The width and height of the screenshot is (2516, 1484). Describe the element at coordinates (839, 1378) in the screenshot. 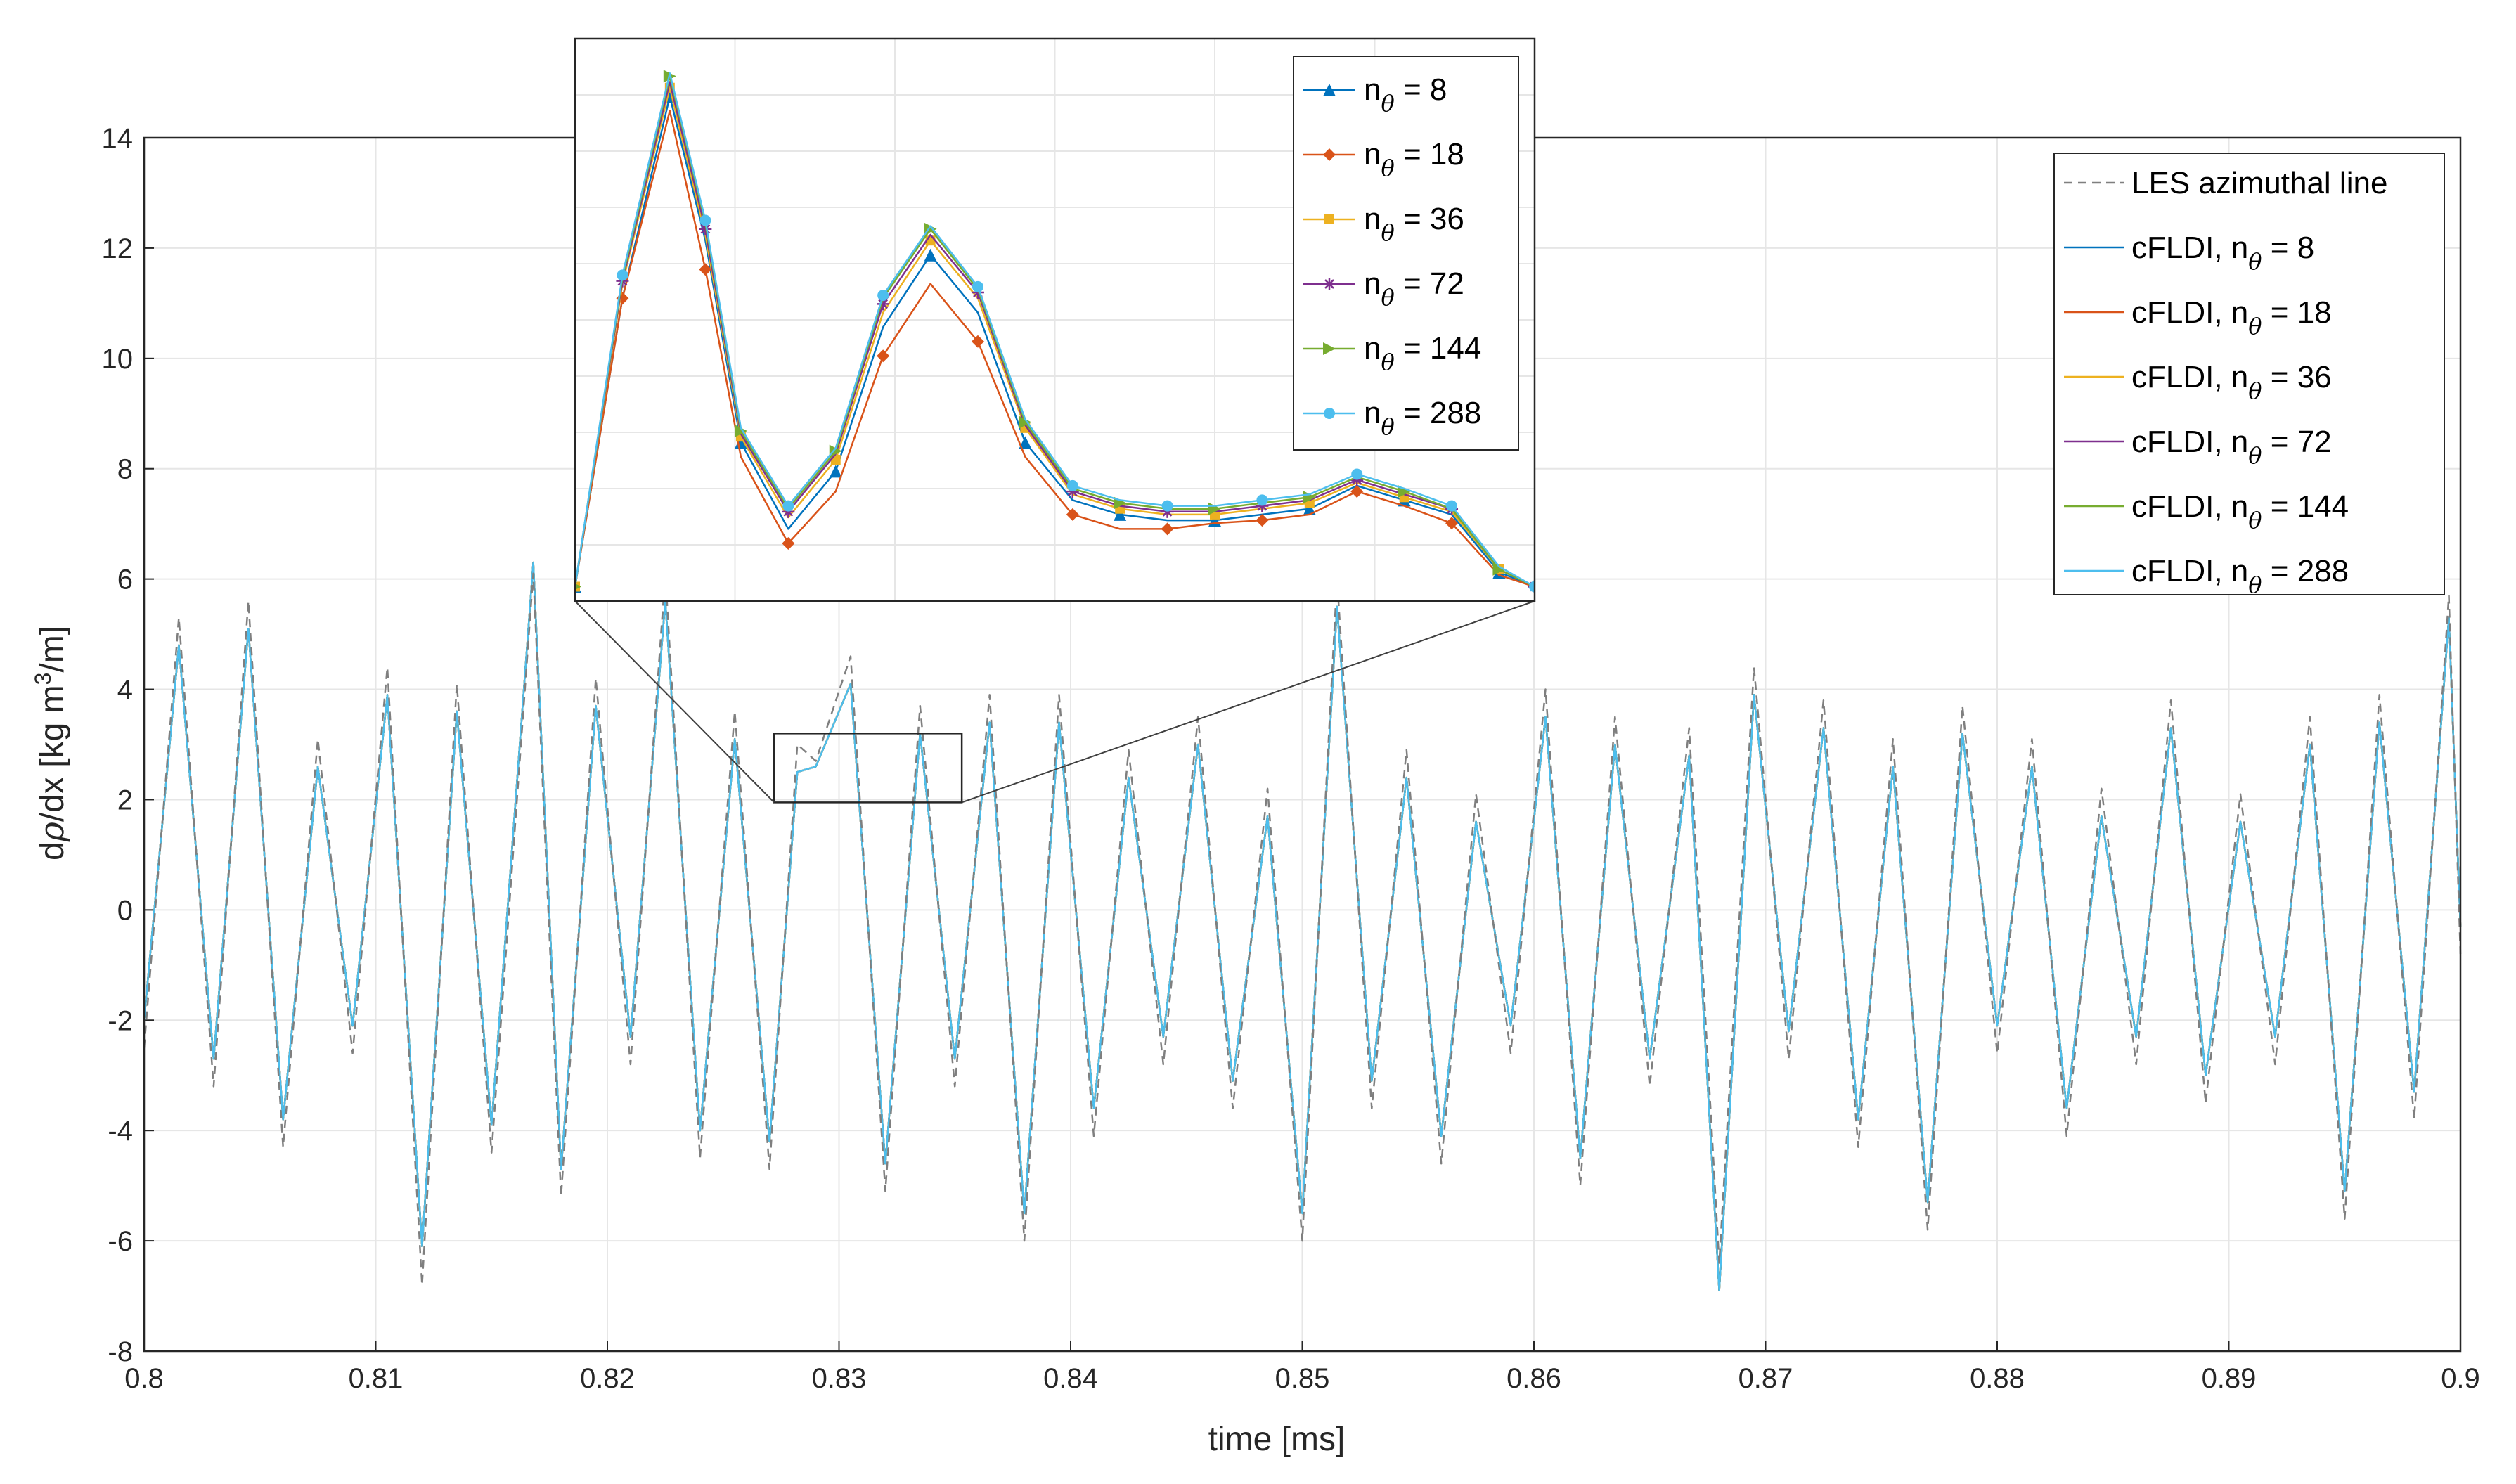

I see `x-tick-label: 0.83` at that location.